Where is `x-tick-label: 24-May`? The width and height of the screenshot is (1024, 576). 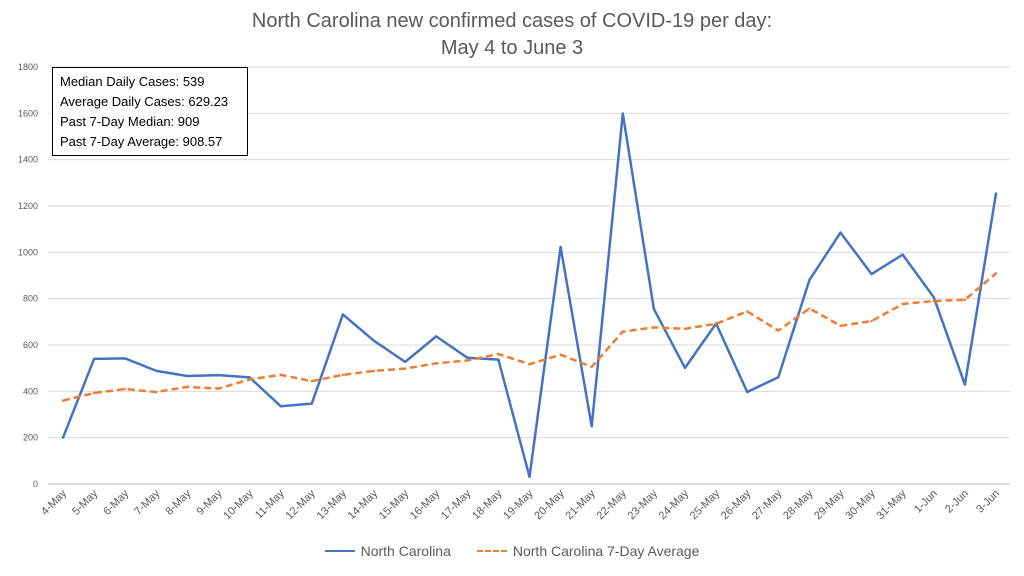 x-tick-label: 24-May is located at coordinates (674, 504).